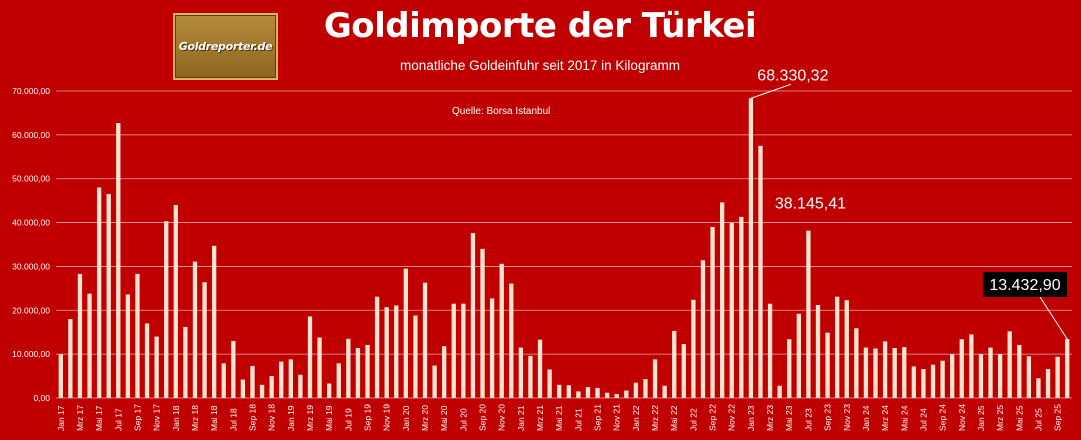  Describe the element at coordinates (61, 418) in the screenshot. I see `x-tick-label: Jan 17` at that location.